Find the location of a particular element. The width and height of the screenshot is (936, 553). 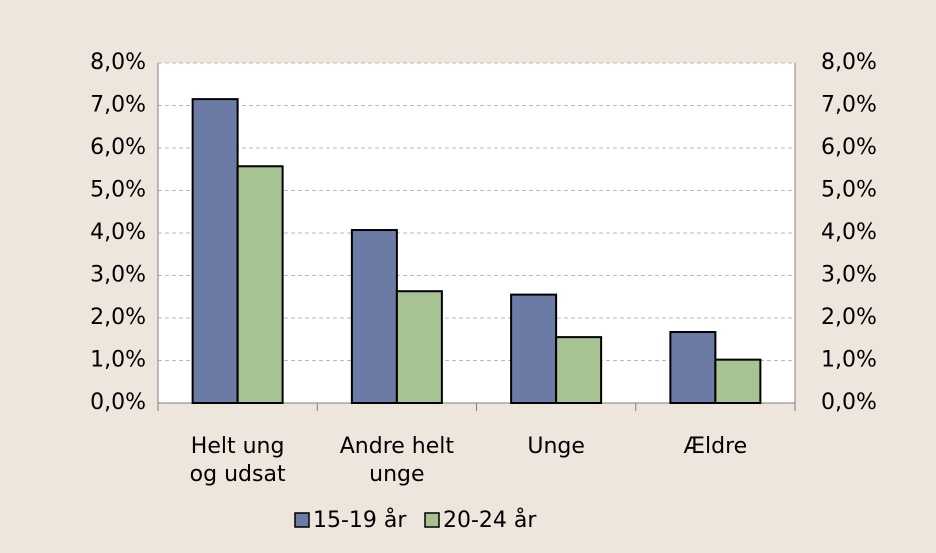

y-tick-label: 5,0% is located at coordinates (118, 190).